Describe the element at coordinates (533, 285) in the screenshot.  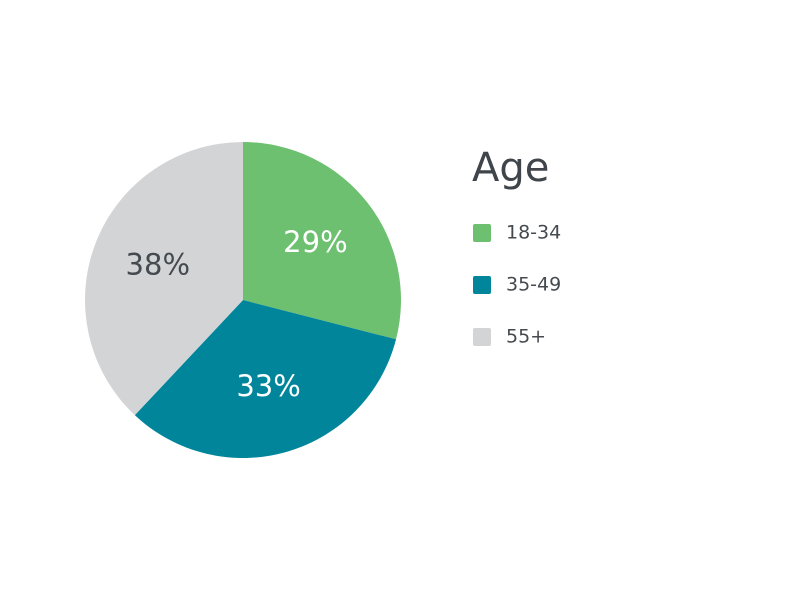
I see `legend-label: 35-49` at that location.